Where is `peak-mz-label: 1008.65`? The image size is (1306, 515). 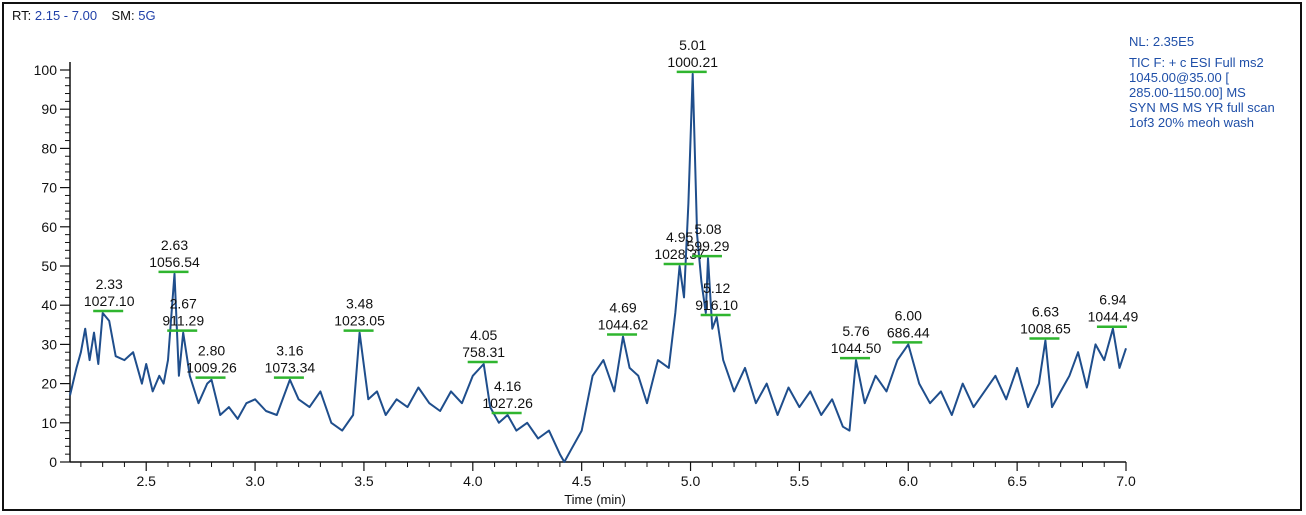 peak-mz-label: 1008.65 is located at coordinates (1045, 328).